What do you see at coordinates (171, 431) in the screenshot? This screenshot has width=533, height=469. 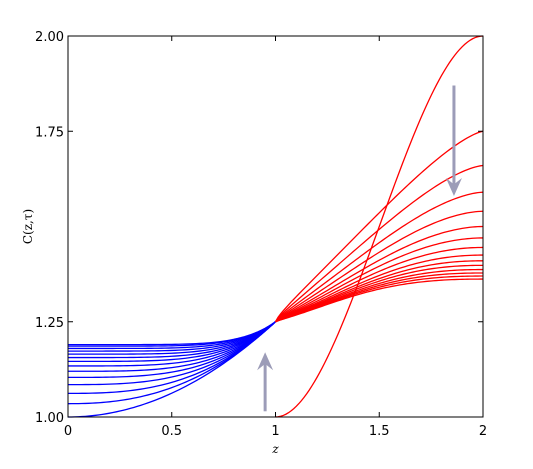 I see `x-tick-label: 0.5` at bounding box center [171, 431].